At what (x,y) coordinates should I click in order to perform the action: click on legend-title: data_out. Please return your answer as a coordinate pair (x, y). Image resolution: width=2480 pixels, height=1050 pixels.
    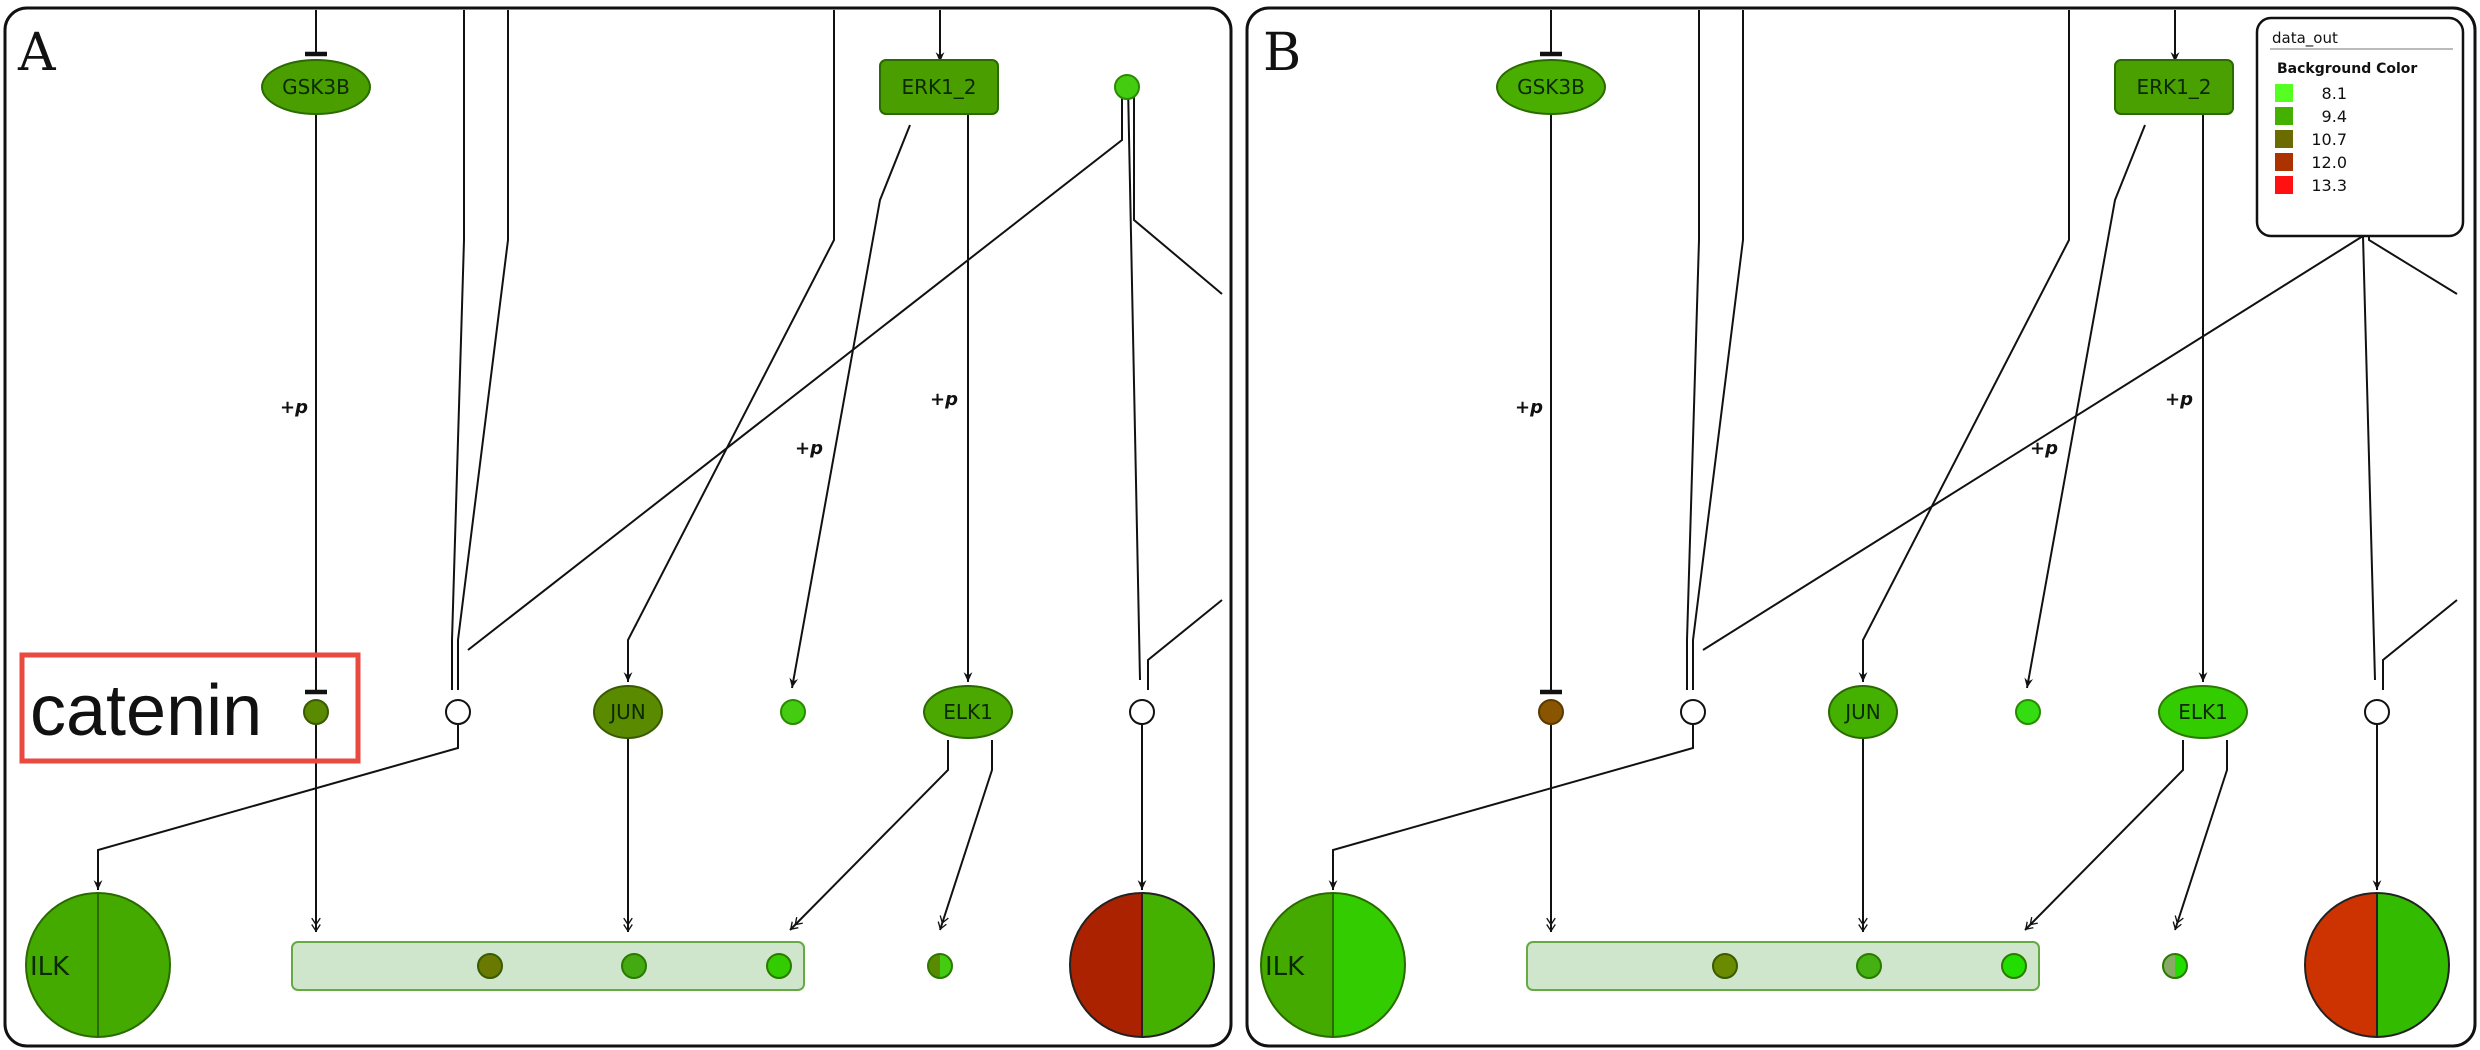
    Looking at the image, I should click on (2305, 38).